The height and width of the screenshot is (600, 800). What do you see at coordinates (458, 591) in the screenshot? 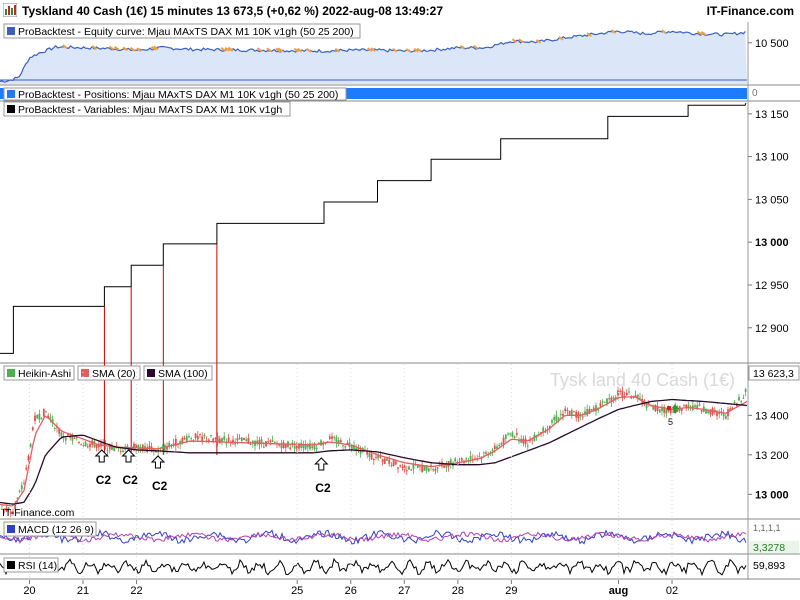
I see `x-tick-label: 28` at bounding box center [458, 591].